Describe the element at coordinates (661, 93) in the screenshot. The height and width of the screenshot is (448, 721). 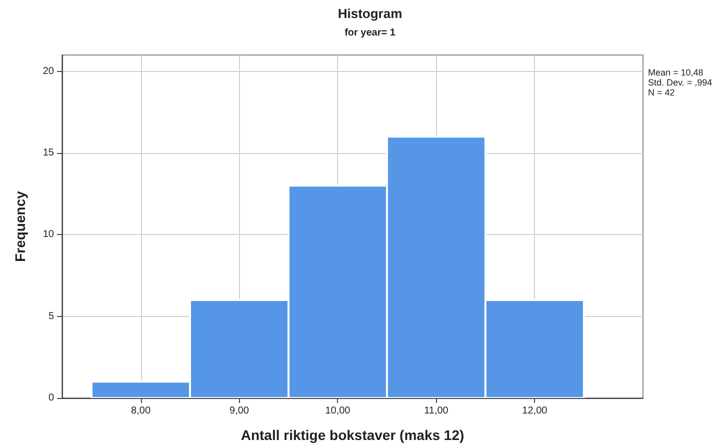
I see `text: N = 42` at that location.